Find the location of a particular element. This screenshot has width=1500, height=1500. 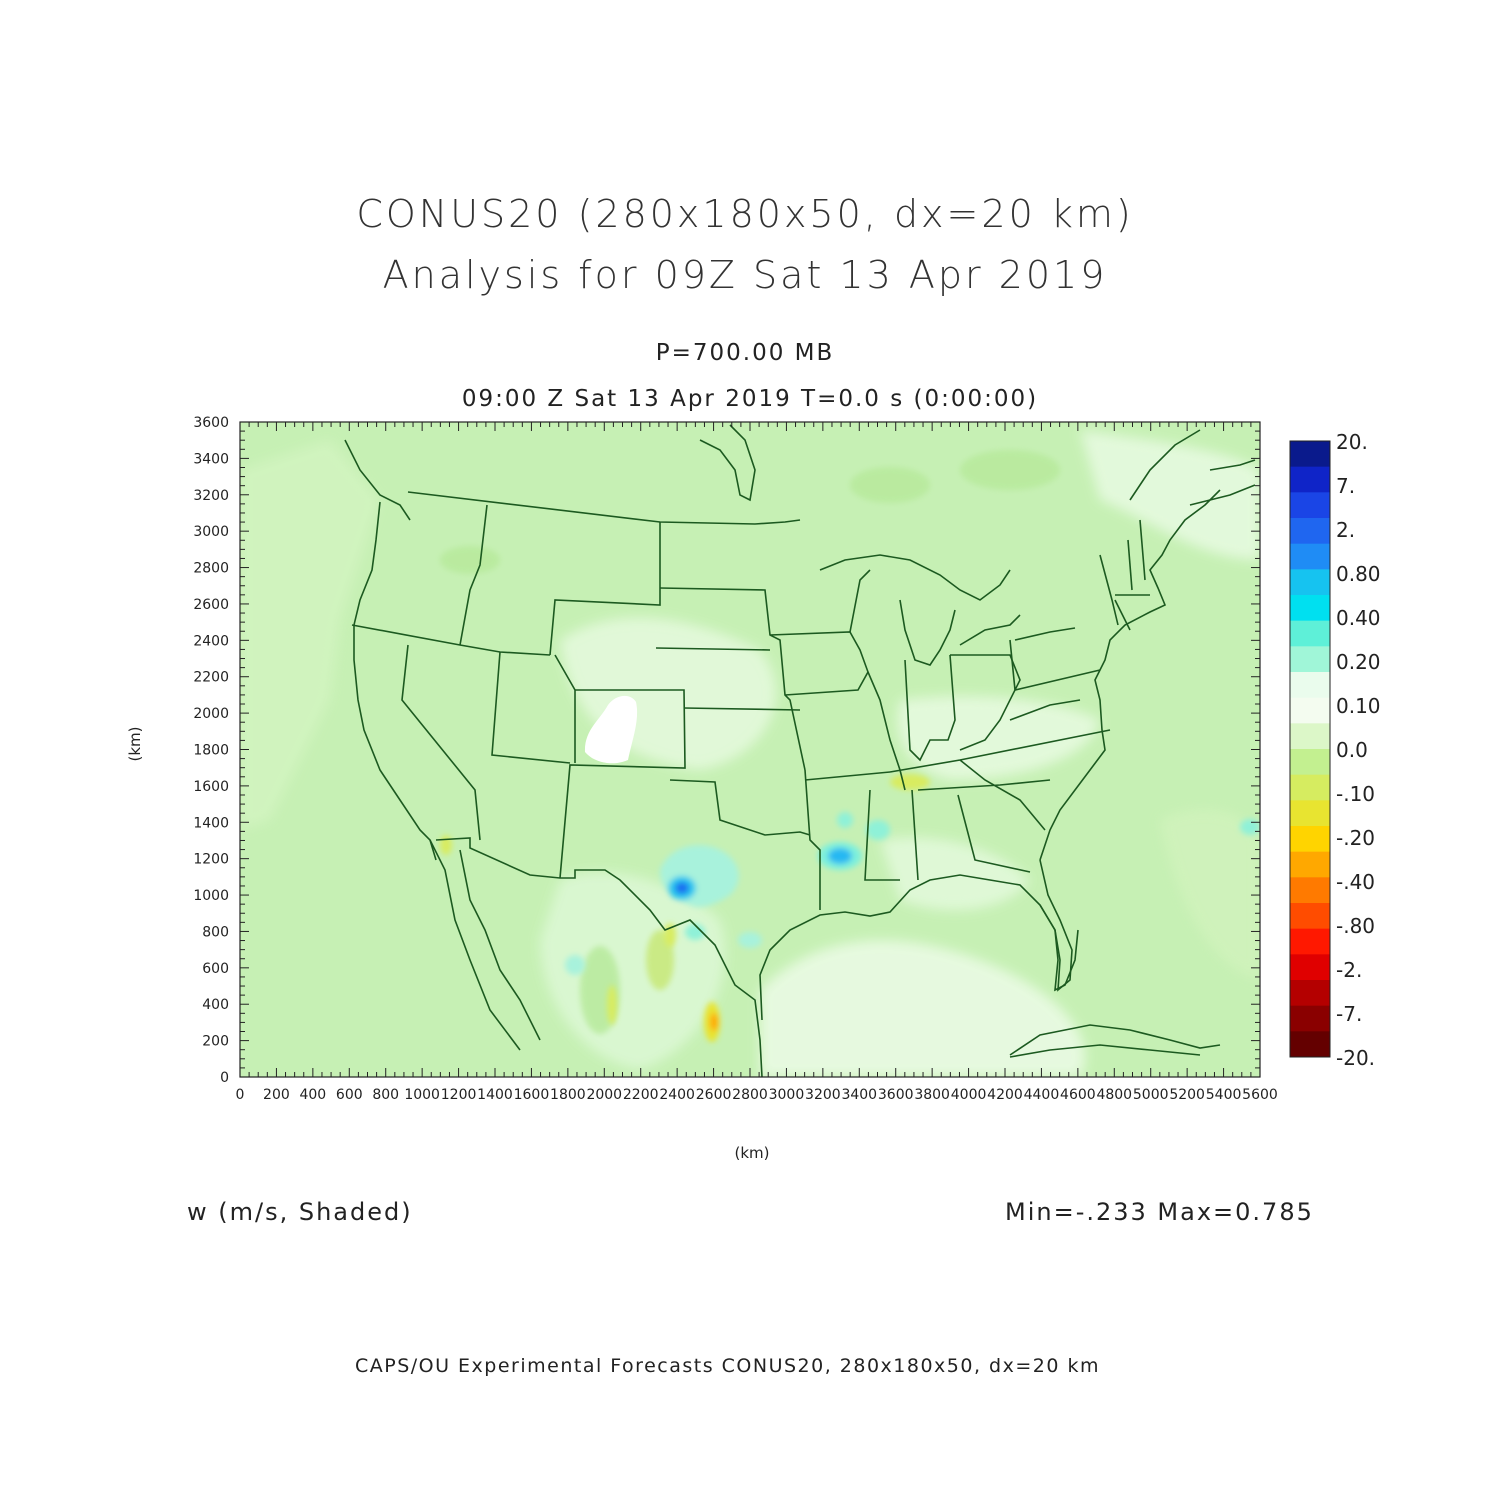

colorbar-label: 0.80 is located at coordinates (1358, 574).